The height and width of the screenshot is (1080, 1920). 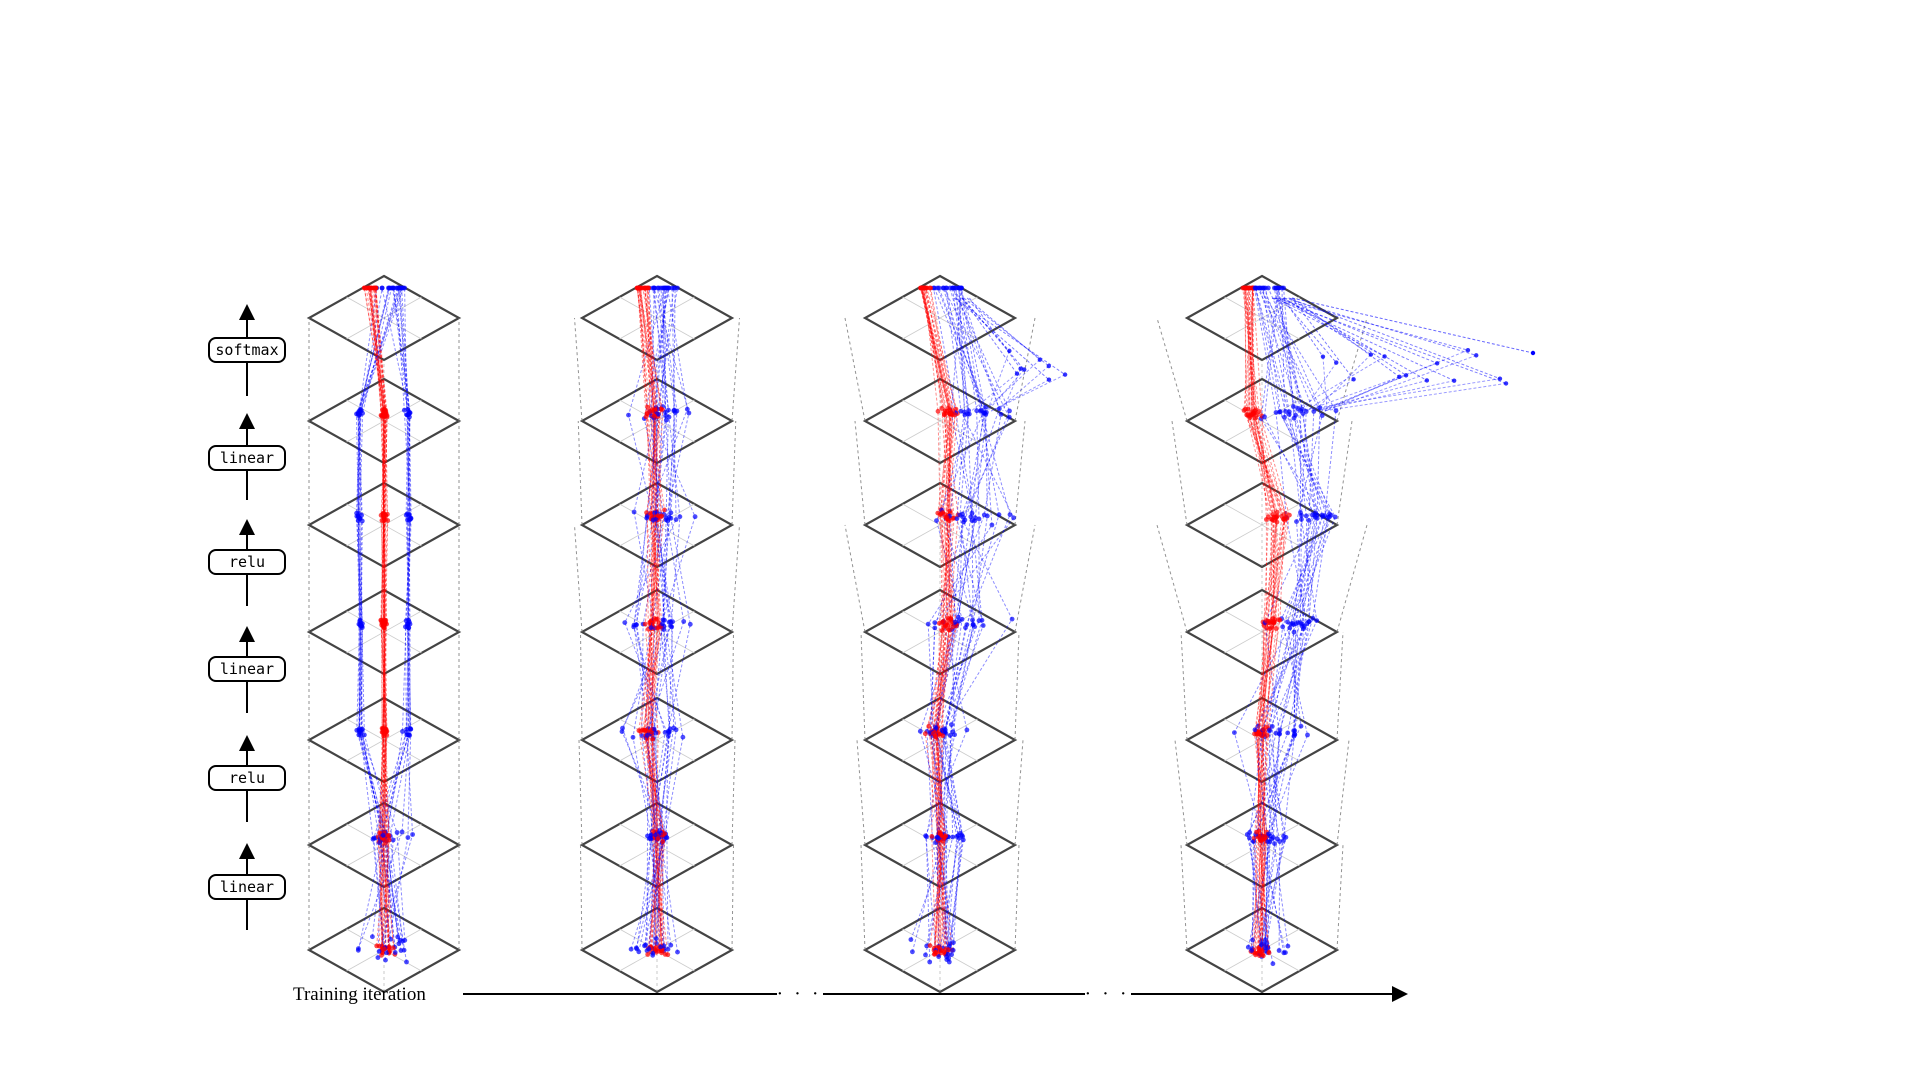 What do you see at coordinates (359, 994) in the screenshot?
I see `training-iteration-label: Training iteration` at bounding box center [359, 994].